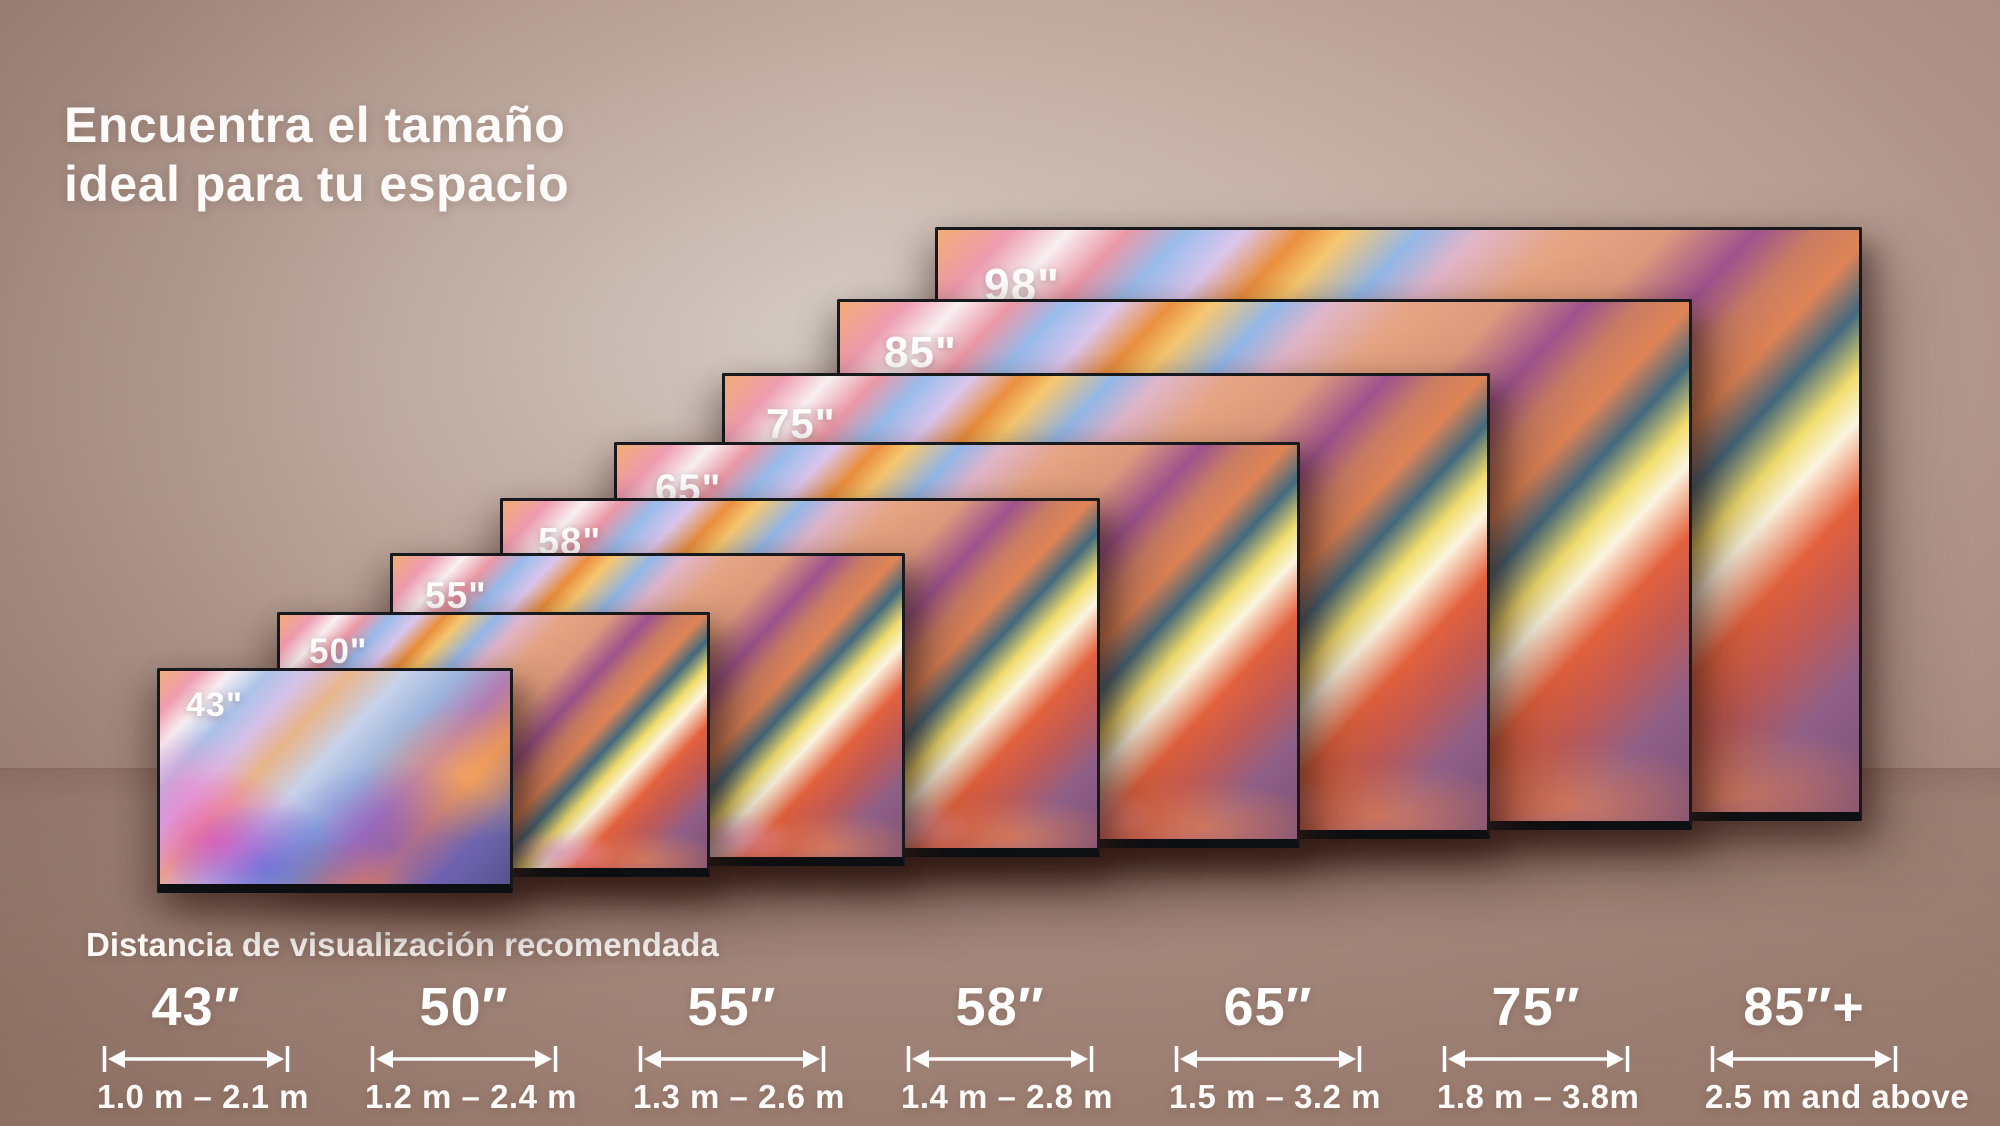  What do you see at coordinates (317, 183) in the screenshot?
I see `title-line-2: ideal para tu espacio` at bounding box center [317, 183].